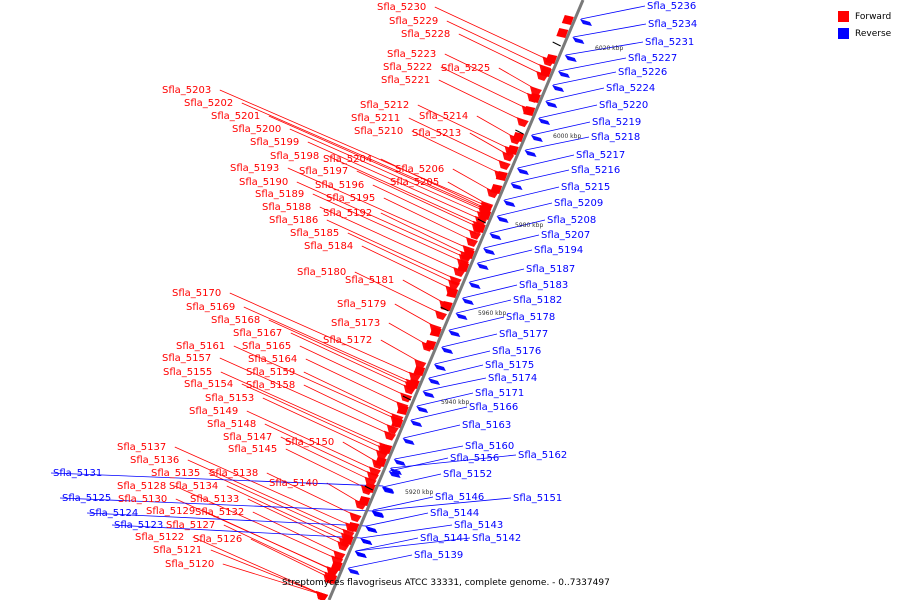  Describe the element at coordinates (141, 486) in the screenshot. I see `gene-label: Sfla_5128` at that location.